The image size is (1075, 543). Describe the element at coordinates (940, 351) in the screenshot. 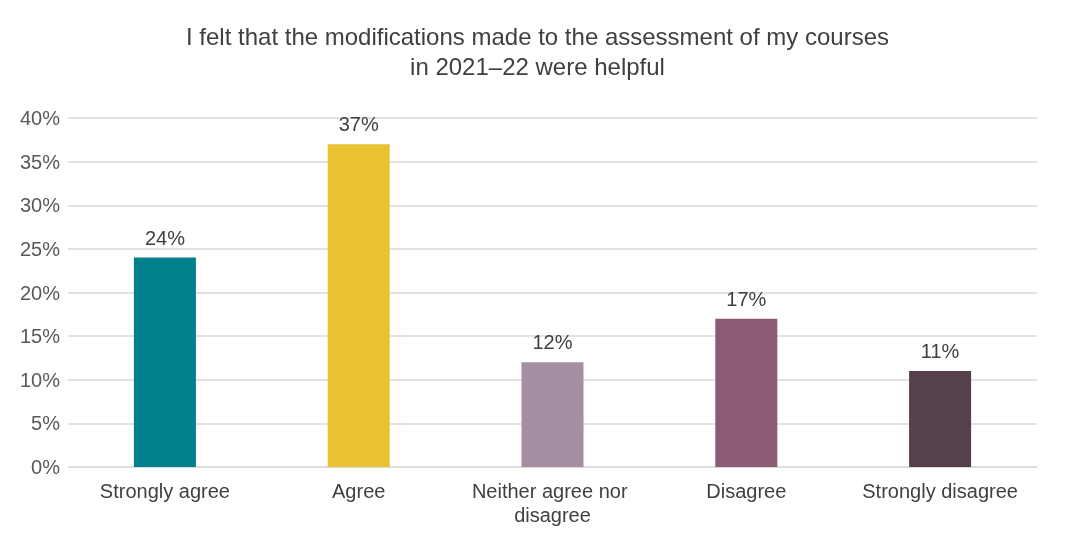

I see `data-label: 11%` at that location.